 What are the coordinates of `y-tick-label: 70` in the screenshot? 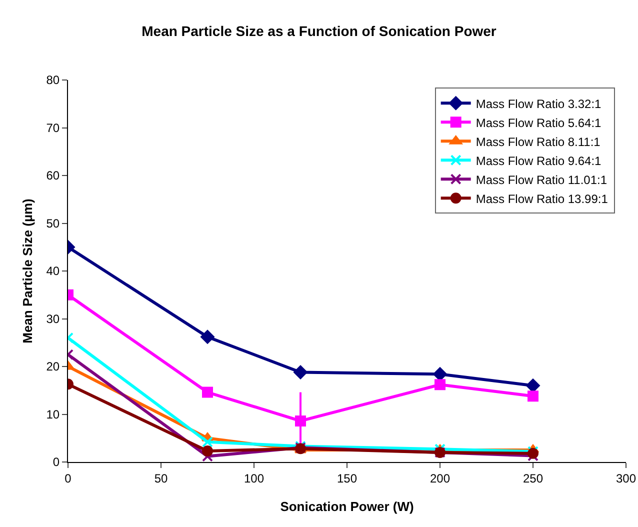 It's located at (53, 127).